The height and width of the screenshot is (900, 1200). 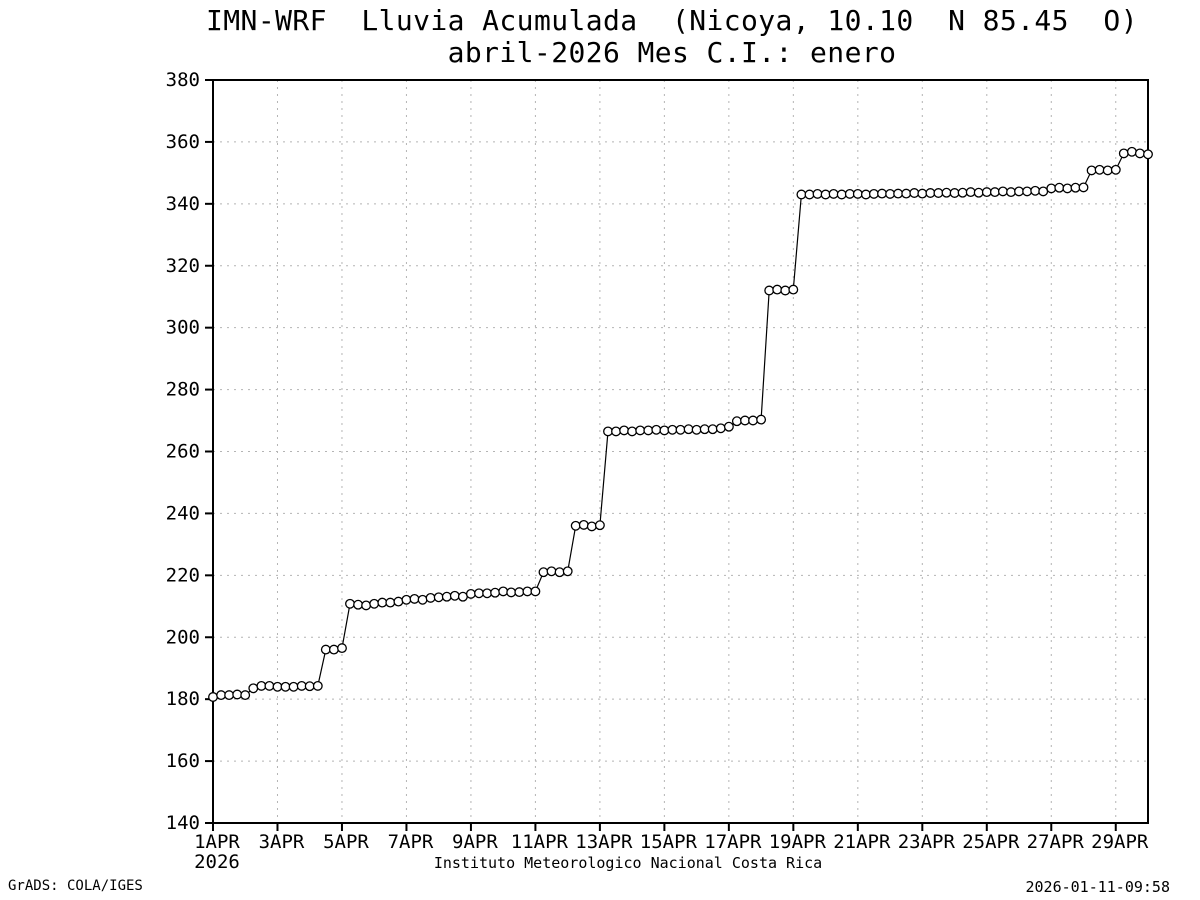 What do you see at coordinates (183, 575) in the screenshot?
I see `y-tick-label: 220` at bounding box center [183, 575].